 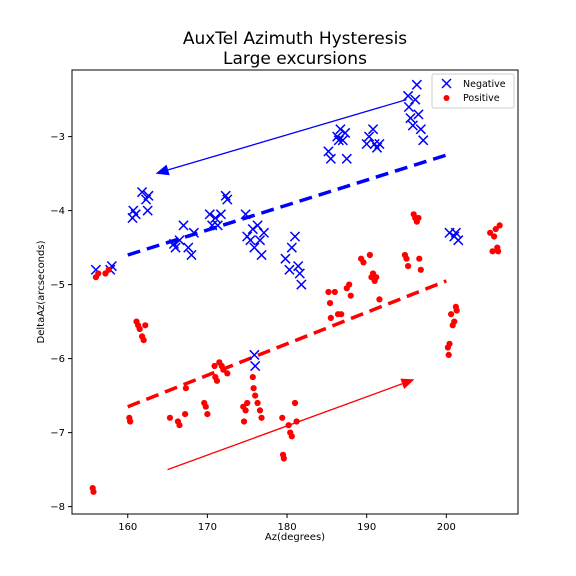 What do you see at coordinates (287, 344) in the screenshot?
I see `trend-line-positive-trend` at bounding box center [287, 344].